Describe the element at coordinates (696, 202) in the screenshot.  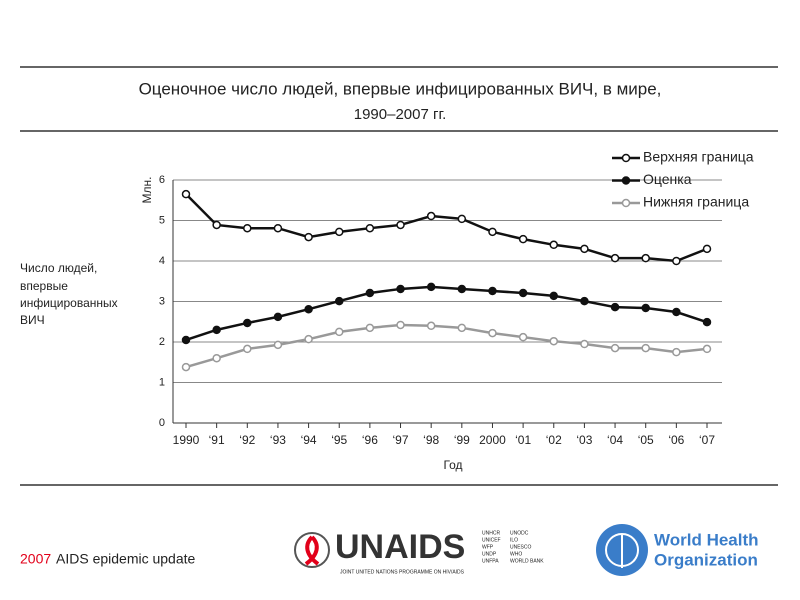
I see `legend-label: Нижняя граница` at that location.